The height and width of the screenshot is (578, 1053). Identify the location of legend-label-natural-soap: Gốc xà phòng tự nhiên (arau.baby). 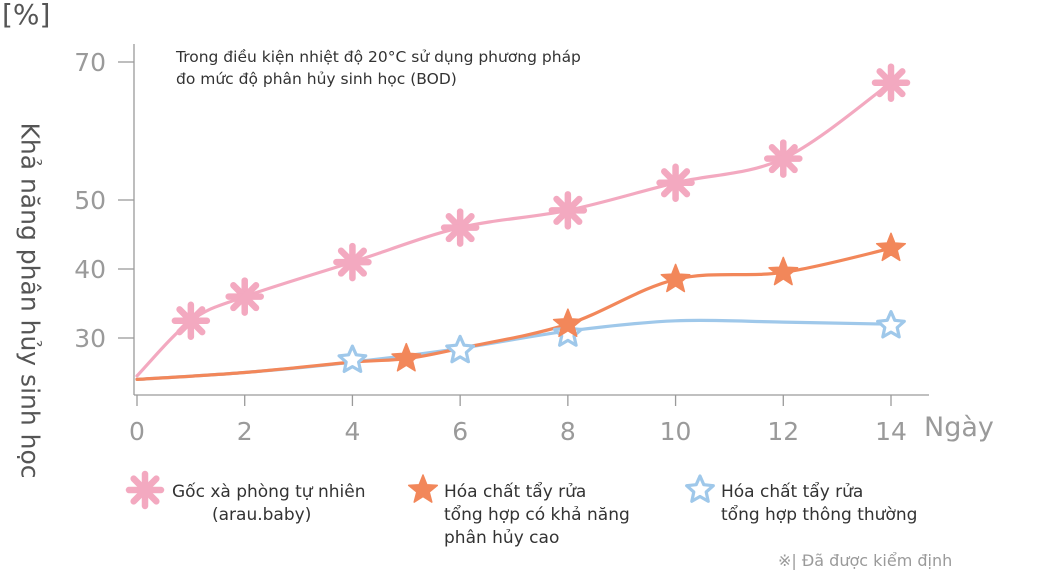
(269, 504).